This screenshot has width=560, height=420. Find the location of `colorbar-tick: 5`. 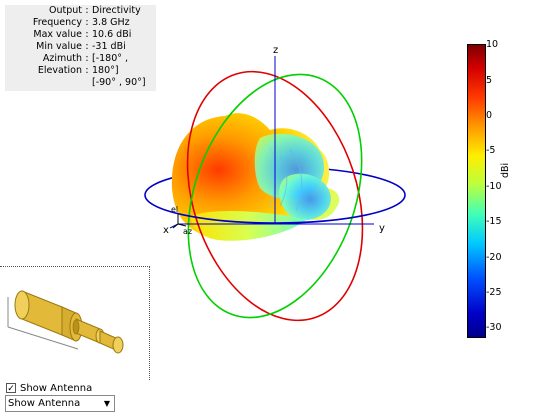

colorbar-tick: 5 is located at coordinates (489, 80).